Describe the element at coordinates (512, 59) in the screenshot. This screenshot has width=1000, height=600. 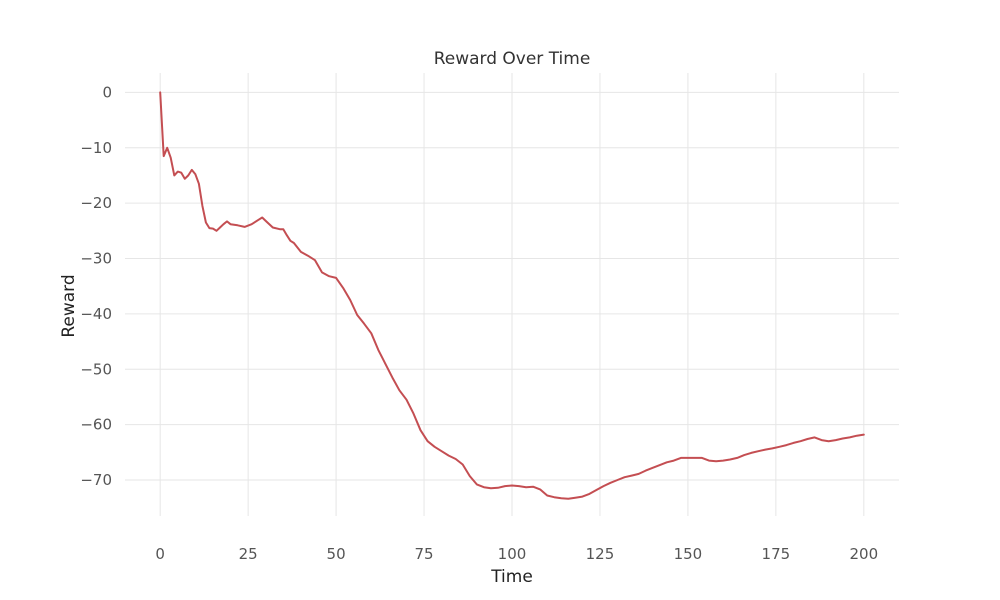
I see `chart-title: Reward Over Time` at that location.